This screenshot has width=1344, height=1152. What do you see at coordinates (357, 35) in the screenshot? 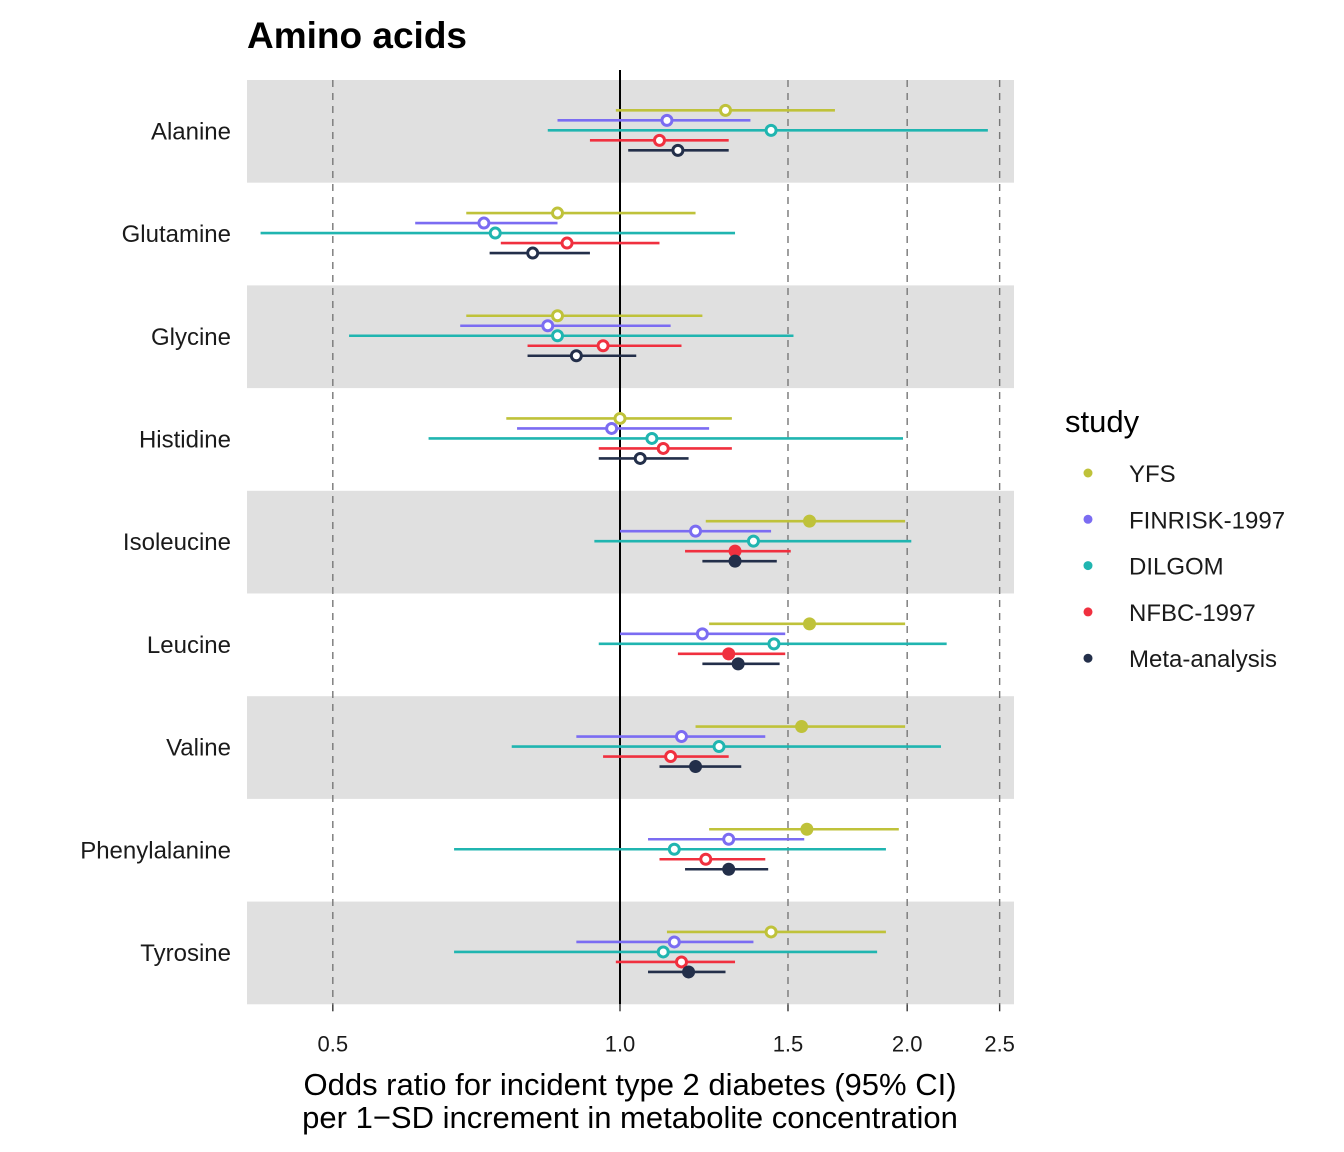
I see `chart-title: Amino acids` at bounding box center [357, 35].